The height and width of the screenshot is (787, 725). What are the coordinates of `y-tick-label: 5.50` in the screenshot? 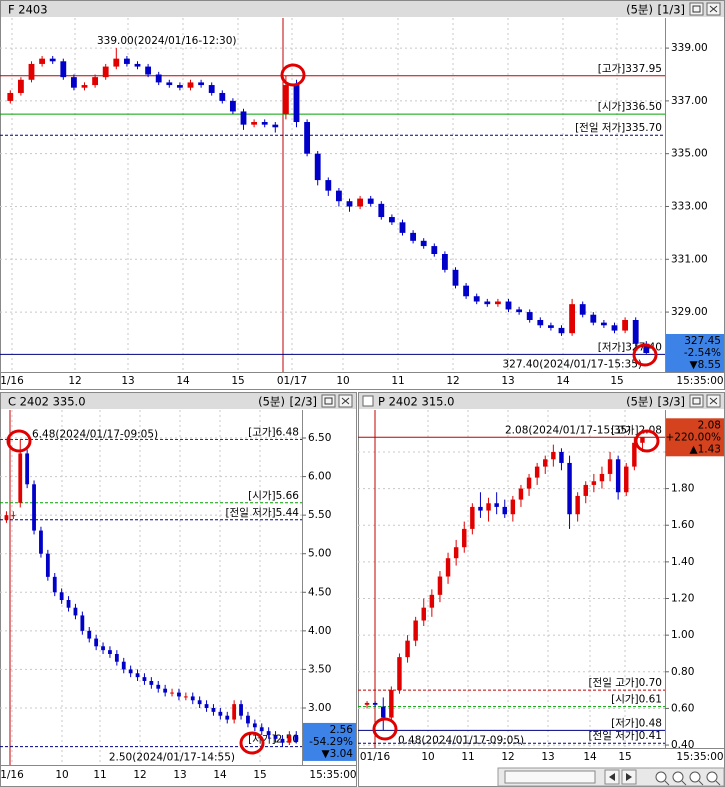 It's located at (319, 515).